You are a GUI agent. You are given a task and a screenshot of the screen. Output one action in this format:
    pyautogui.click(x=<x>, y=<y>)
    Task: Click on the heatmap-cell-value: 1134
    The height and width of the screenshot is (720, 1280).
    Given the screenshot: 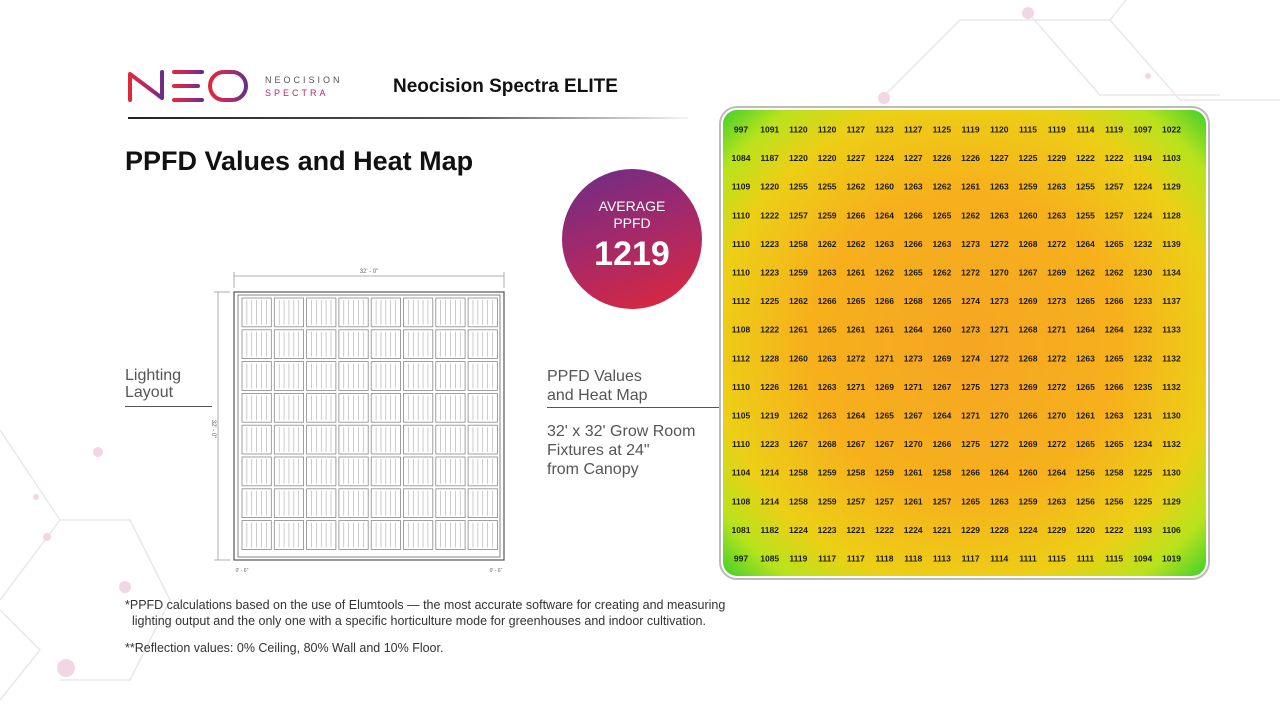 What is the action you would take?
    pyautogui.click(x=1171, y=273)
    